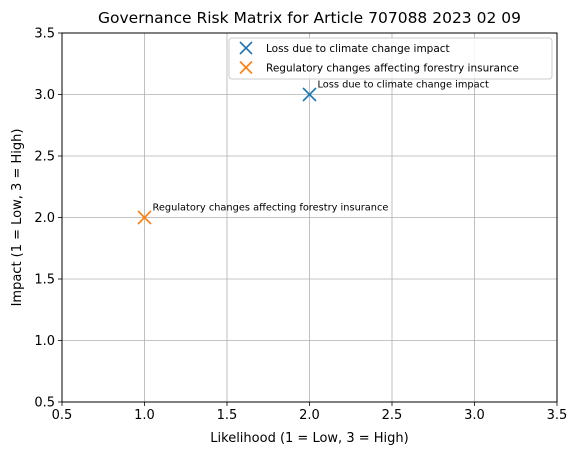 The width and height of the screenshot is (578, 455). Describe the element at coordinates (227, 415) in the screenshot. I see `x-tick-label: 1.5` at that location.